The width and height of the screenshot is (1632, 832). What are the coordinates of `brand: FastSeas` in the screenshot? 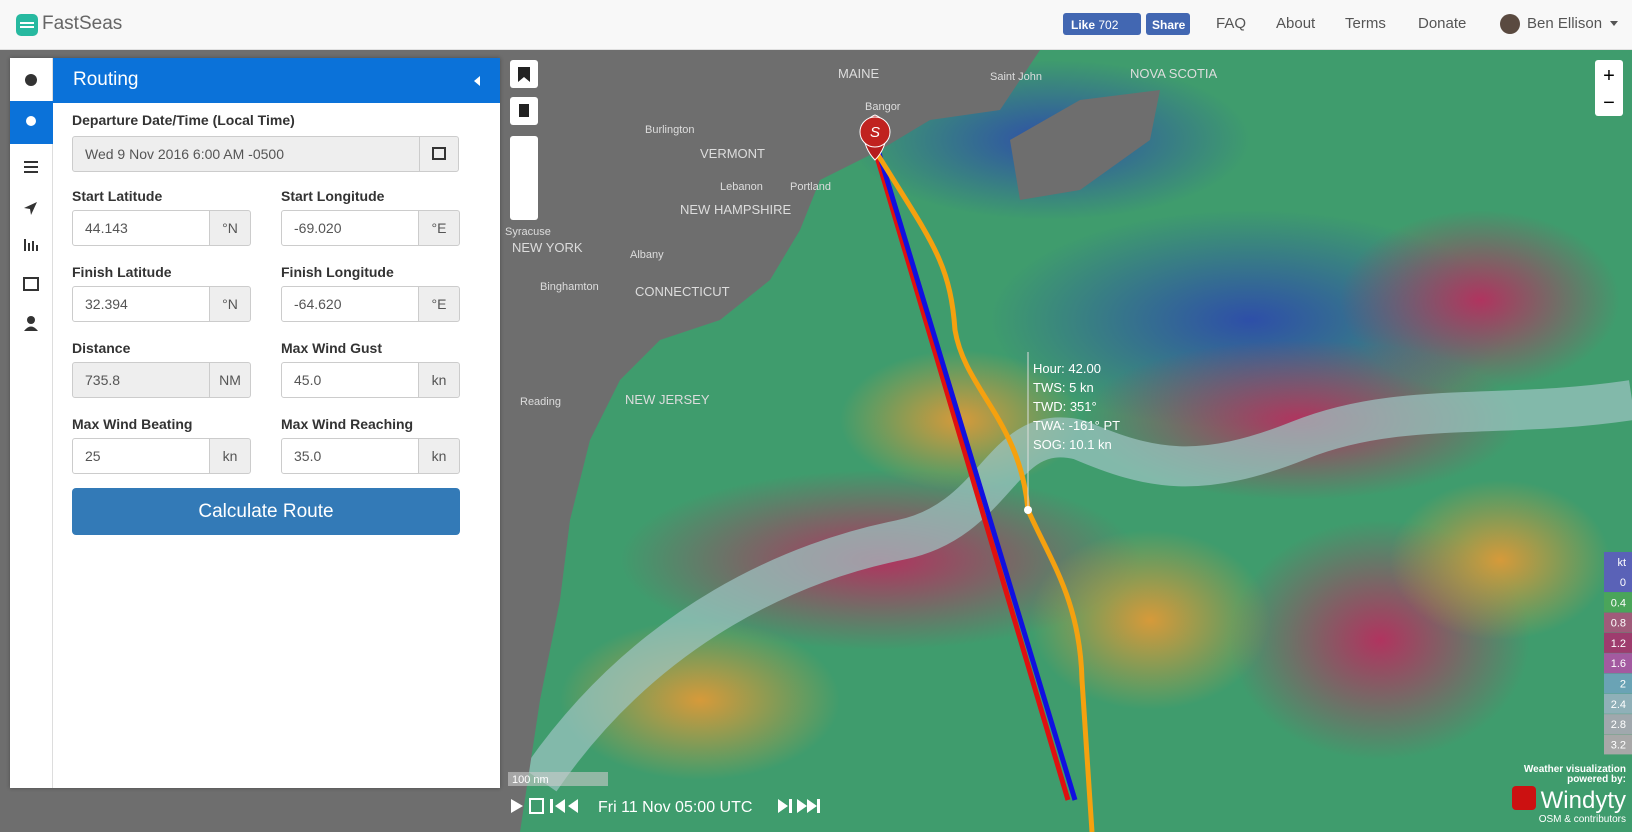 It's located at (82, 23).